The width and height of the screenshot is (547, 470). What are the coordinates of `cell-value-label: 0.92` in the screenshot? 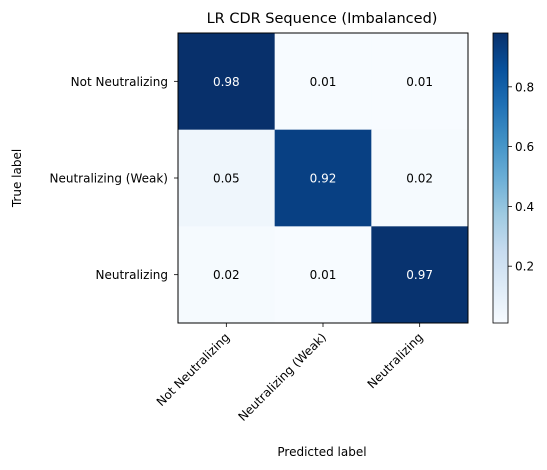 It's located at (323, 179).